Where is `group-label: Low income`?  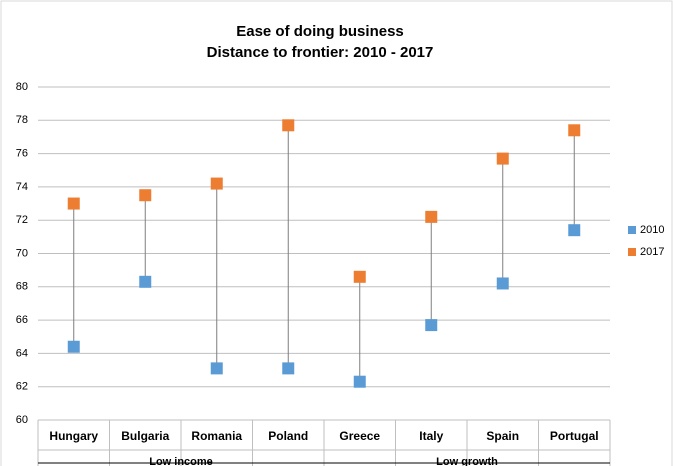
group-label: Low income is located at coordinates (181, 461).